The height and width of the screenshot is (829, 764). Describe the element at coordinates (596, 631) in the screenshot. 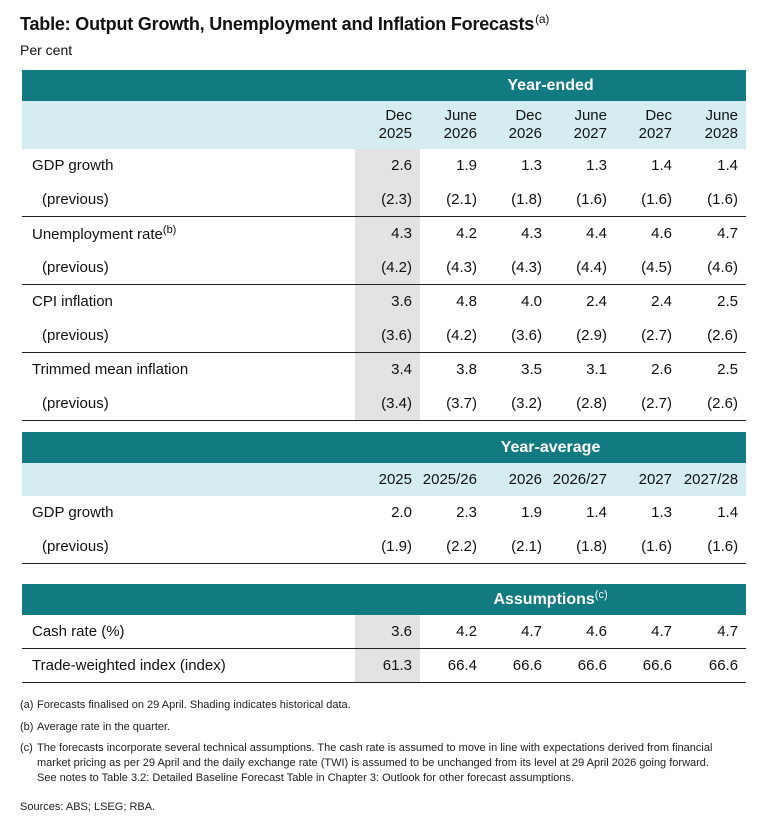

I see `value-cell: 4.6` at that location.